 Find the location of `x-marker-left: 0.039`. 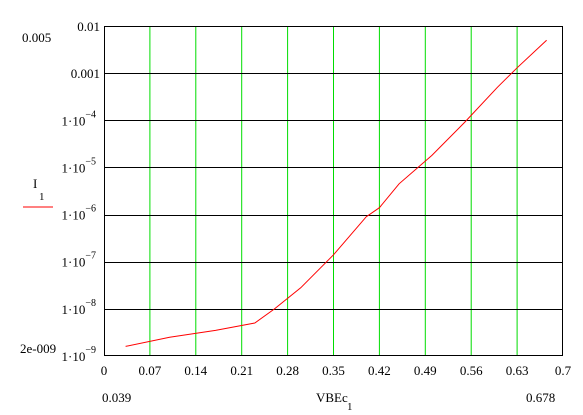

x-marker-left: 0.039 is located at coordinates (116, 397).